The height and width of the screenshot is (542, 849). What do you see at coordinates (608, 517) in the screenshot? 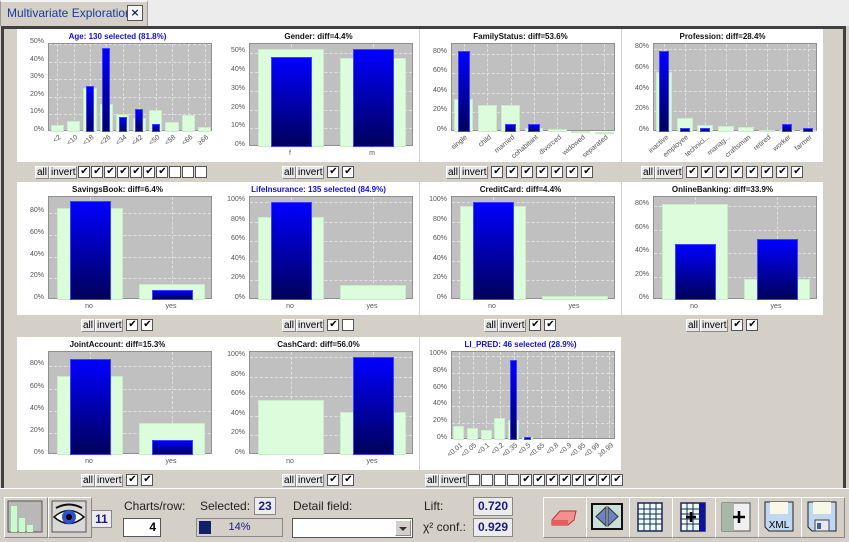
I see `split-view-button` at bounding box center [608, 517].